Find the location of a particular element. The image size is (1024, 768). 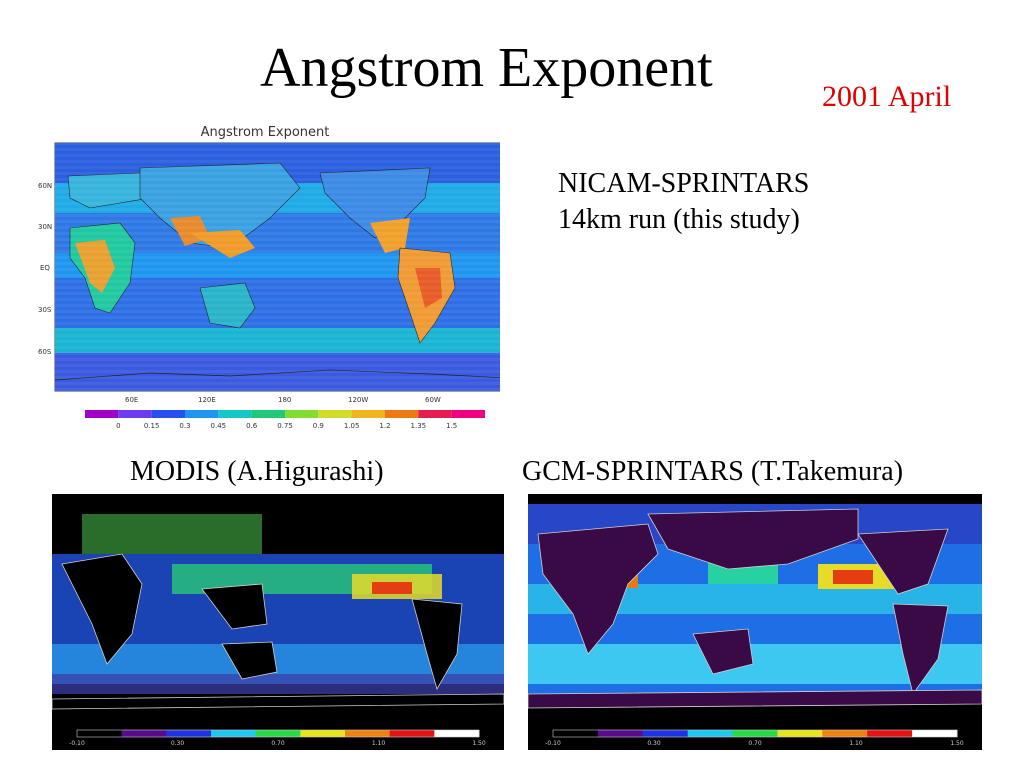

gcm-colorbar is located at coordinates (755, 733).